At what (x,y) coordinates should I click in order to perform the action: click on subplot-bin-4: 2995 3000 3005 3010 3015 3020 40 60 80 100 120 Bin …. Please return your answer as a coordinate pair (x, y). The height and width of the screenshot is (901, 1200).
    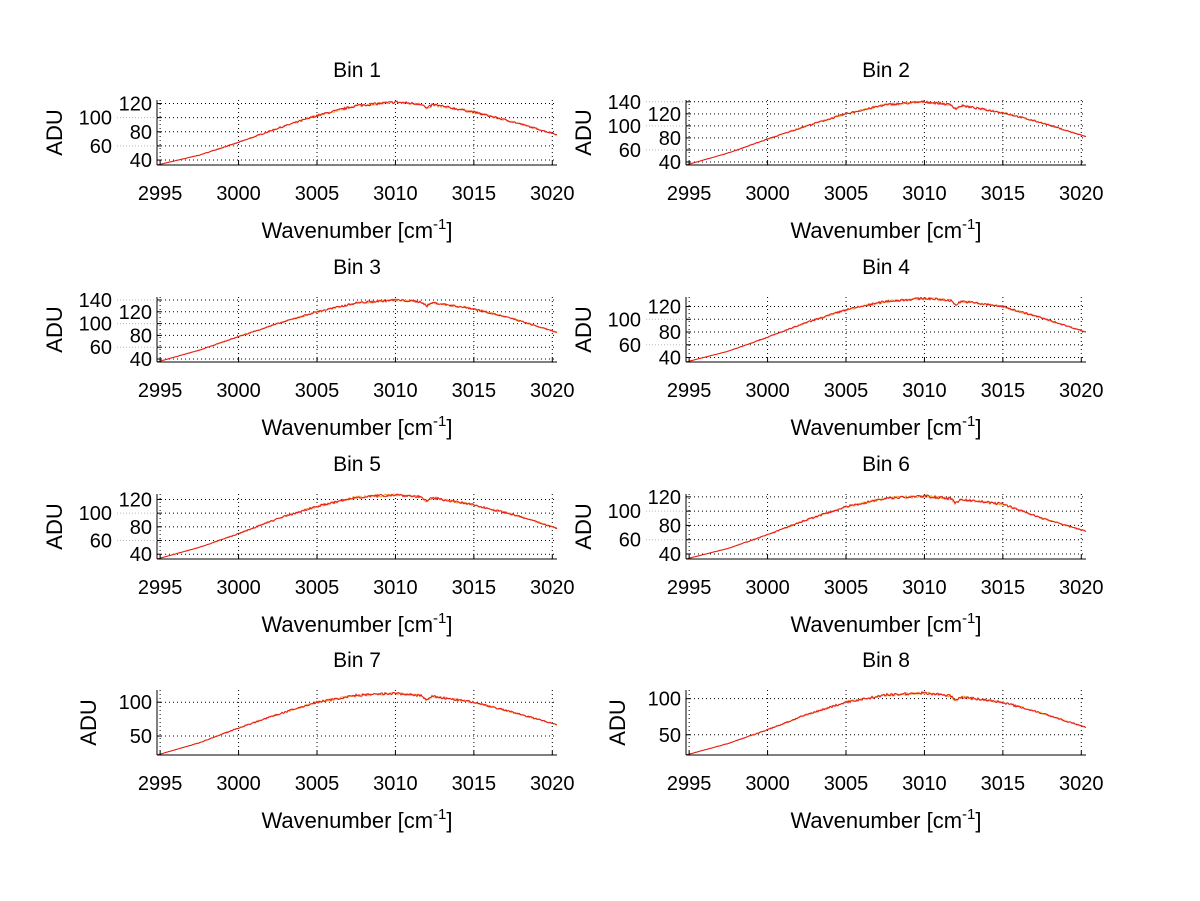
    Looking at the image, I should click on (837, 348).